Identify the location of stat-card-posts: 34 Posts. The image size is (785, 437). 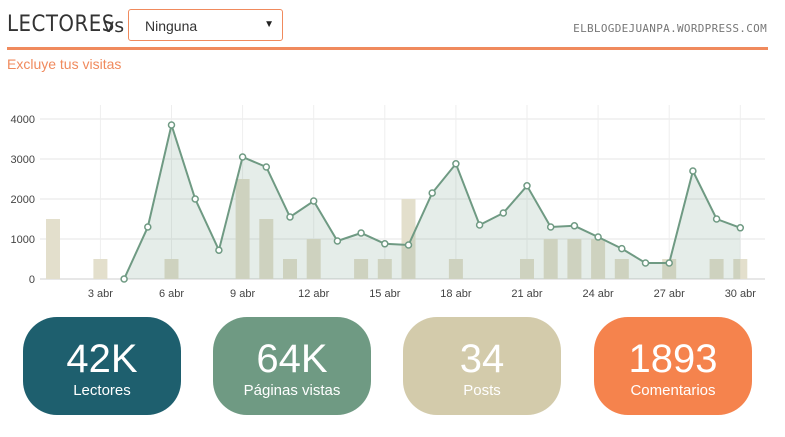
(482, 366).